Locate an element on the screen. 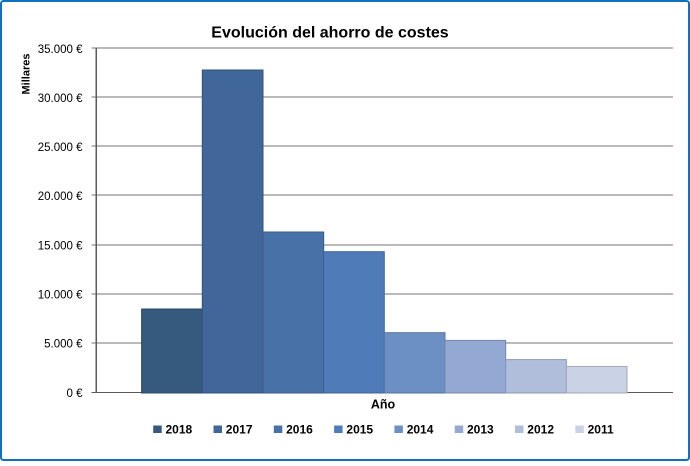  svg-text: 2014 is located at coordinates (420, 429).